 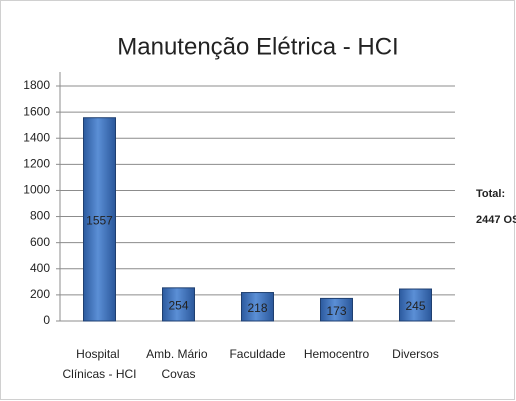 What do you see at coordinates (46, 320) in the screenshot?
I see `y-tick-label: 0` at bounding box center [46, 320].